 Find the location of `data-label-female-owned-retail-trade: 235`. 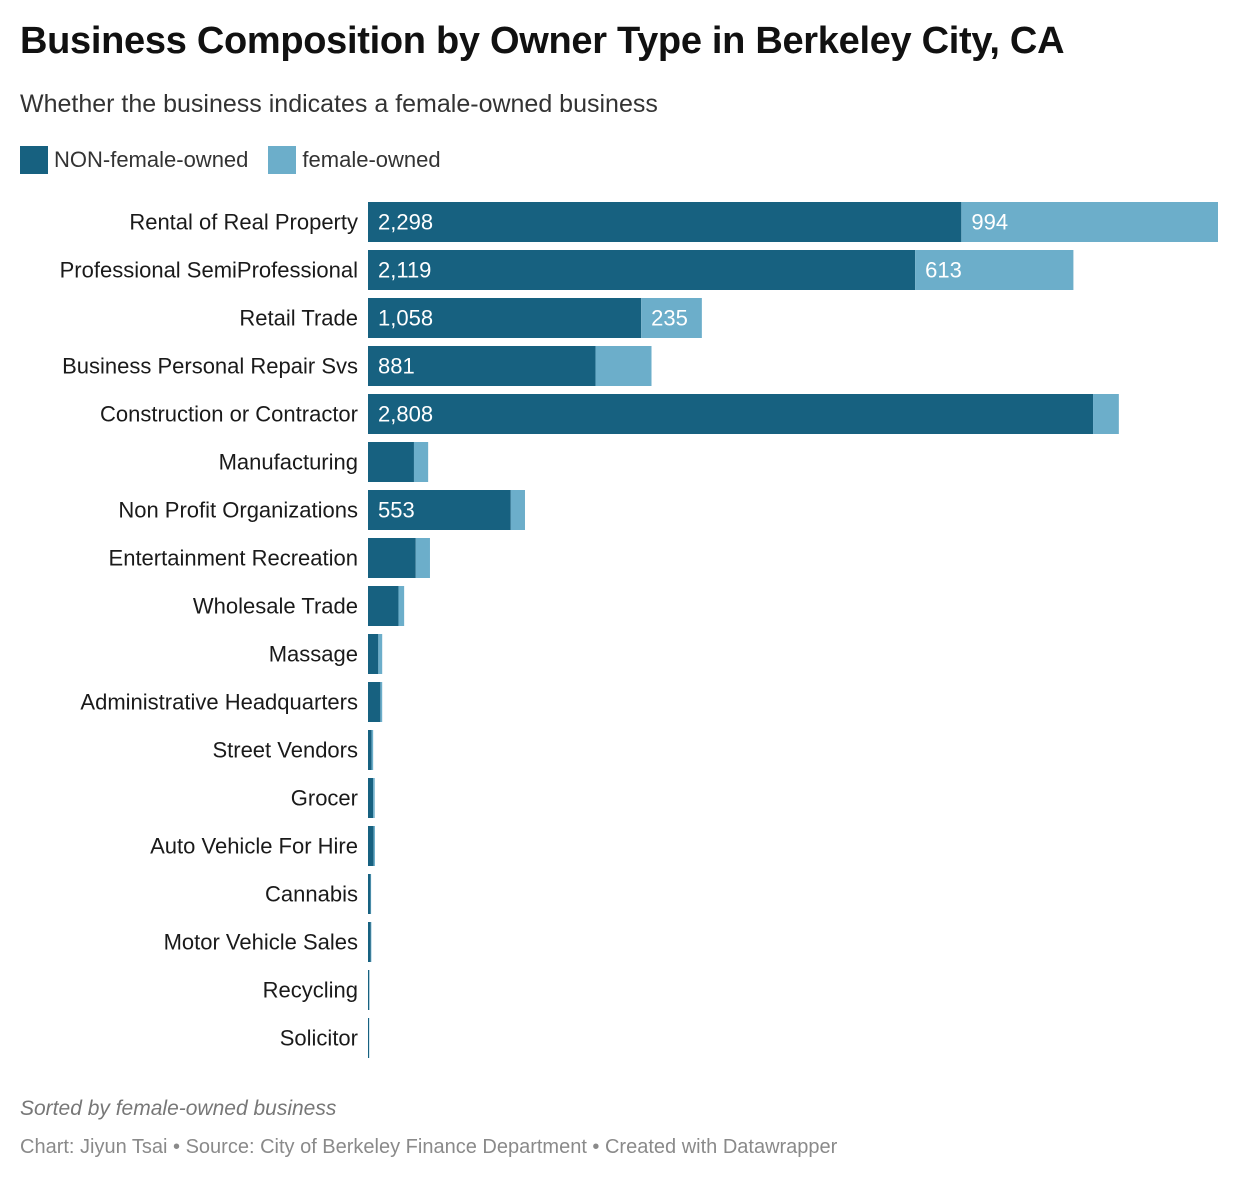

data-label-female-owned-retail-trade: 235 is located at coordinates (669, 318).